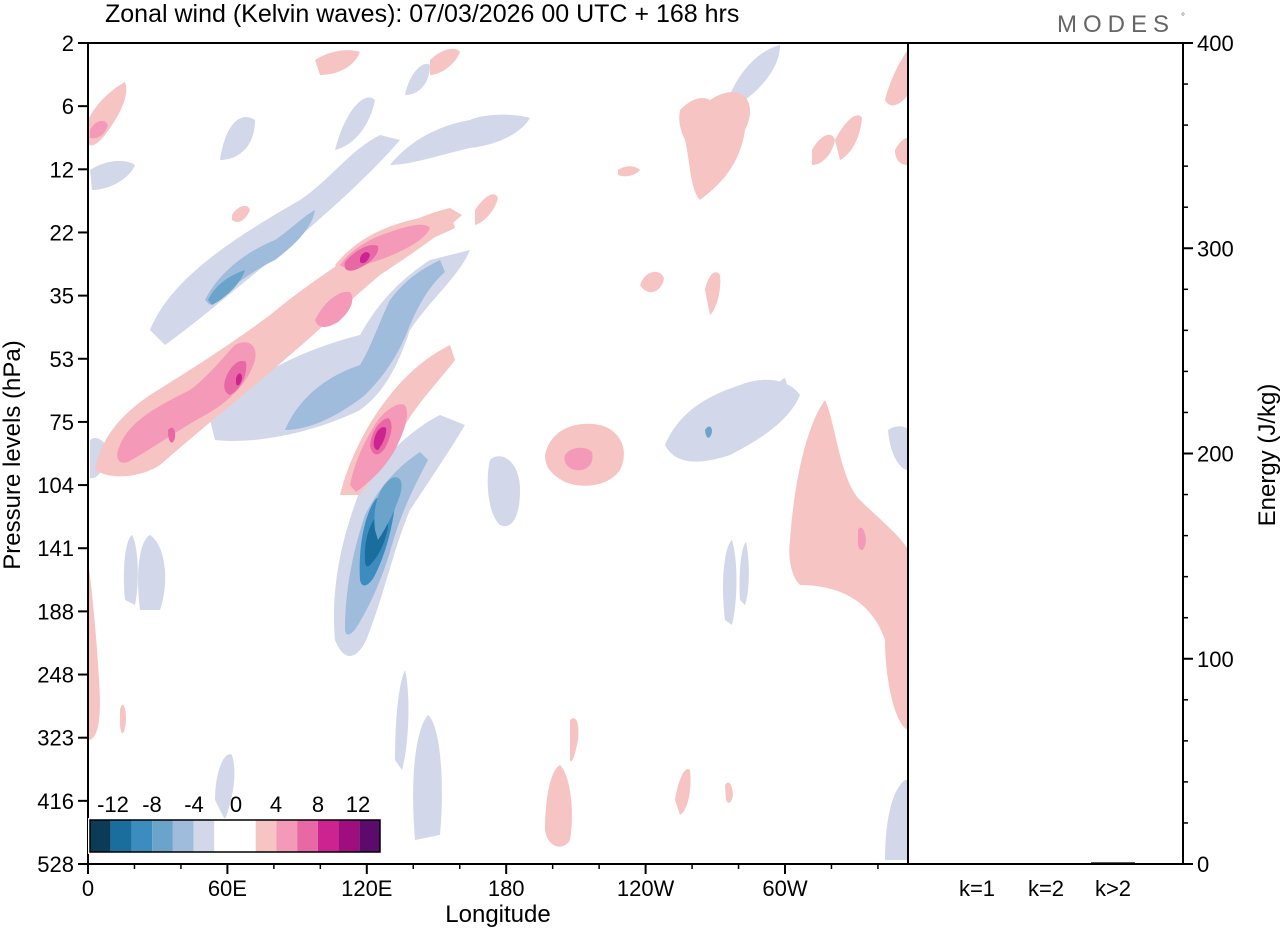  Describe the element at coordinates (1116, 24) in the screenshot. I see `brand-logo: MODES` at that location.